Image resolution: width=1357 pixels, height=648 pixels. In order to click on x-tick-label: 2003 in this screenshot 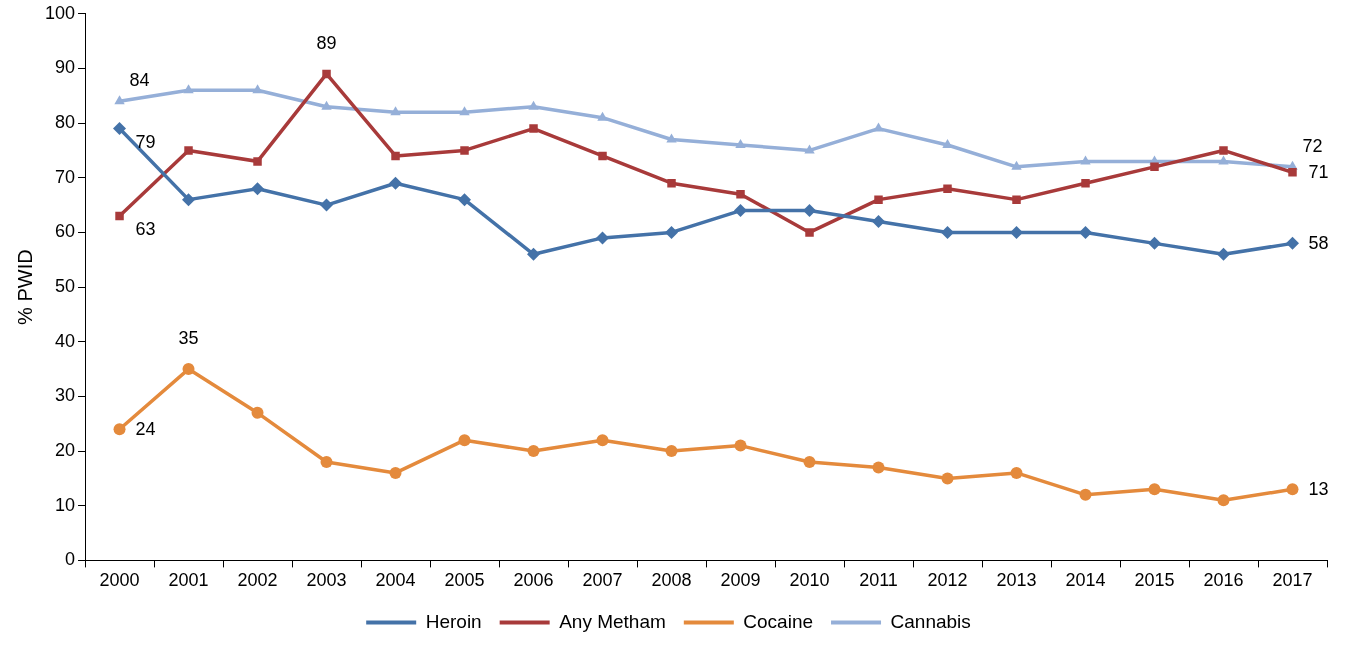, I will do `click(326, 580)`.